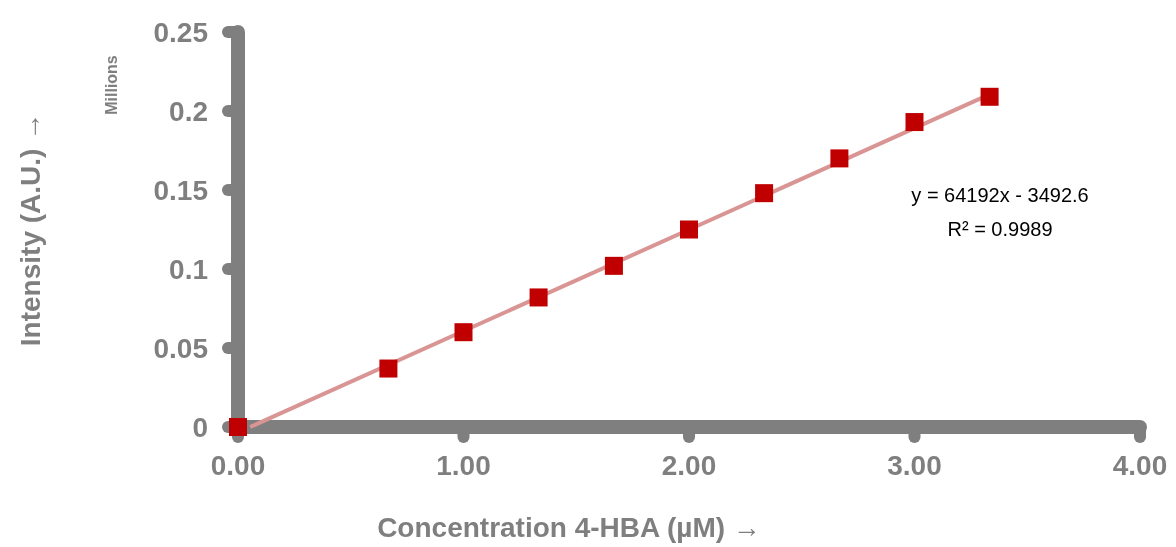 This screenshot has height=547, width=1176. Describe the element at coordinates (689, 465) in the screenshot. I see `x-tick-label: 2.00` at that location.